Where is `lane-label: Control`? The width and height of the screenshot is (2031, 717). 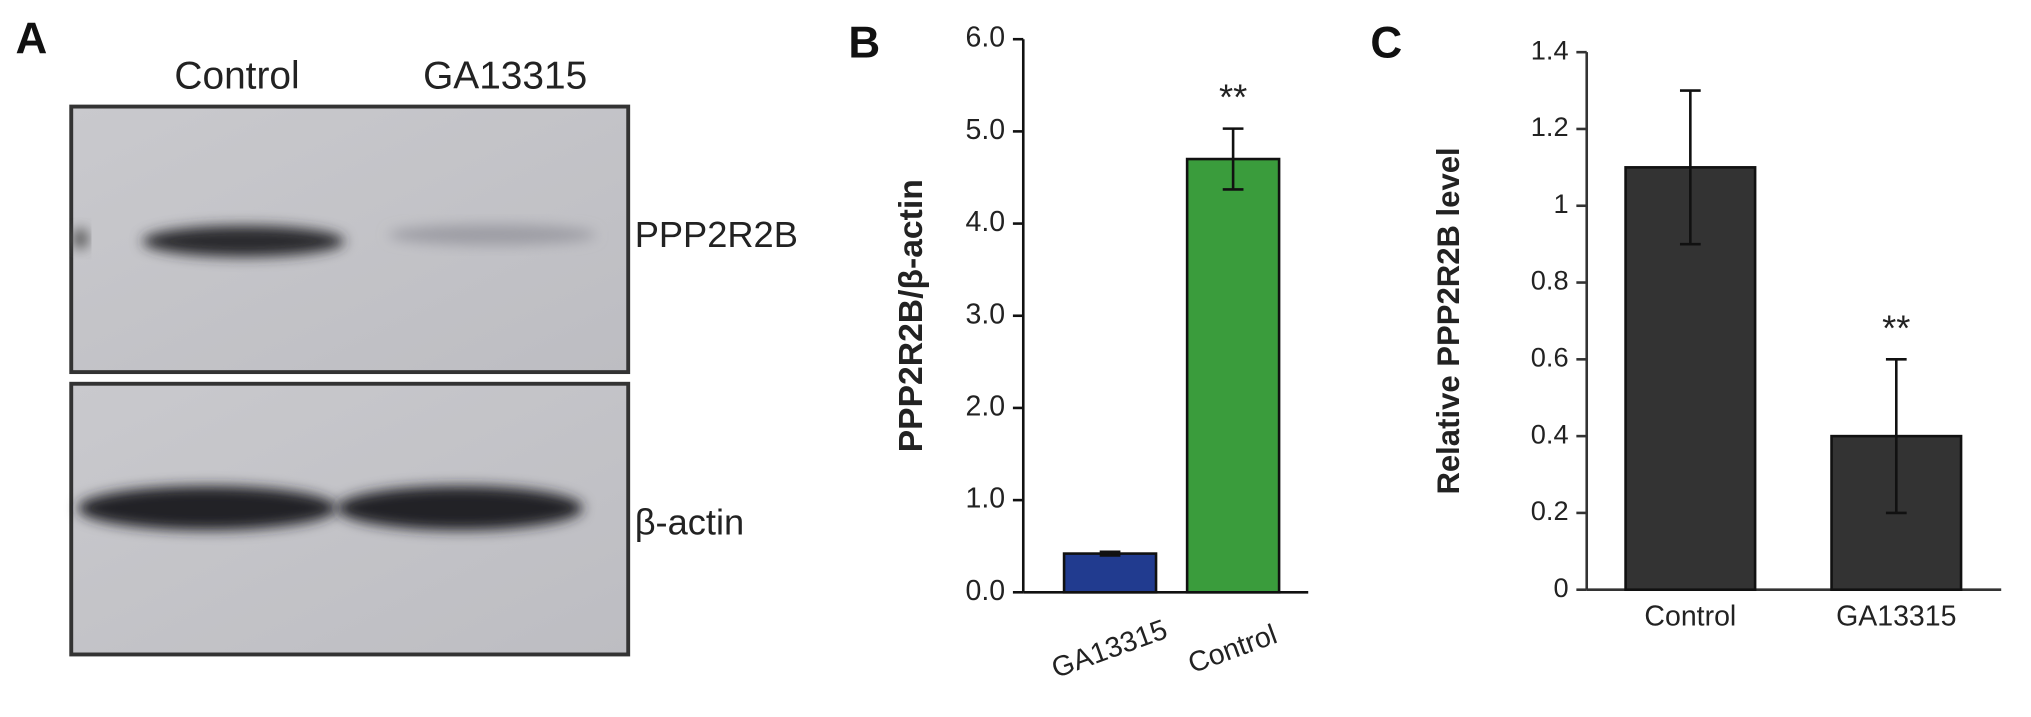
lane-label: Control is located at coordinates (236, 75).